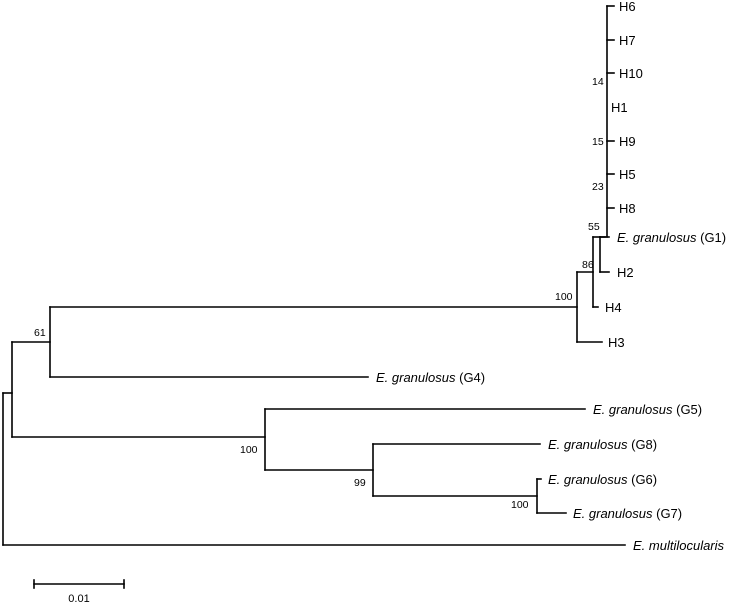 The height and width of the screenshot is (604, 746). I want to click on genotype: (G5), so click(688, 409).